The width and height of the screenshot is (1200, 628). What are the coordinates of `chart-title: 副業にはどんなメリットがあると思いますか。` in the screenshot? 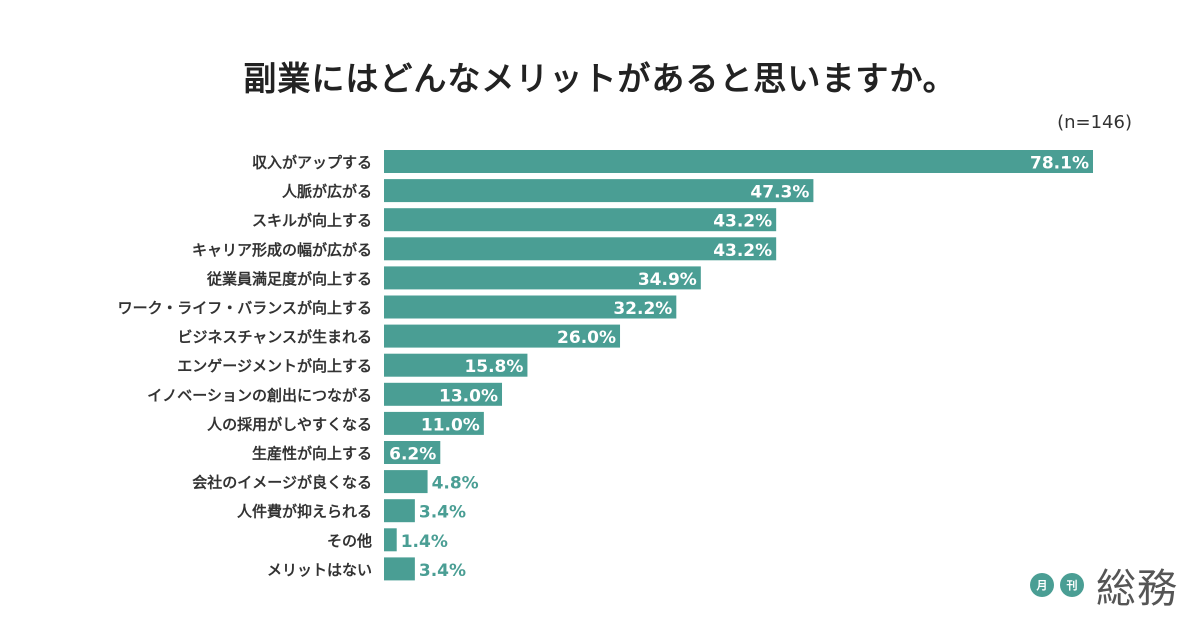 It's located at (600, 78).